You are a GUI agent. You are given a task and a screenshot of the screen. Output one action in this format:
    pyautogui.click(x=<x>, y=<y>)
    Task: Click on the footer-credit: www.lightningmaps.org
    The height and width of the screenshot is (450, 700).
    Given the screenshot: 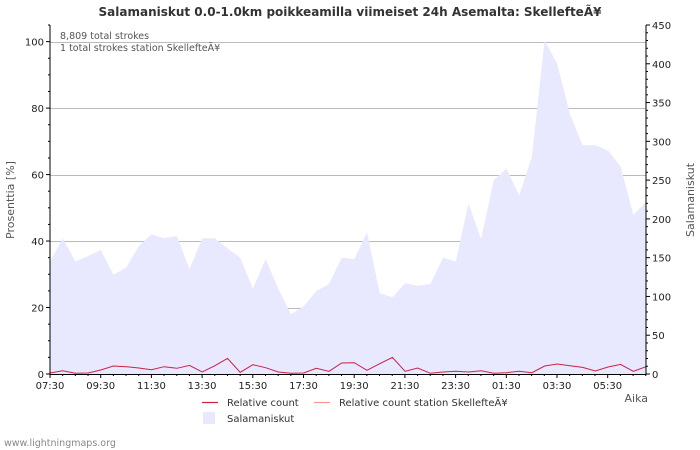 What is the action you would take?
    pyautogui.click(x=60, y=443)
    